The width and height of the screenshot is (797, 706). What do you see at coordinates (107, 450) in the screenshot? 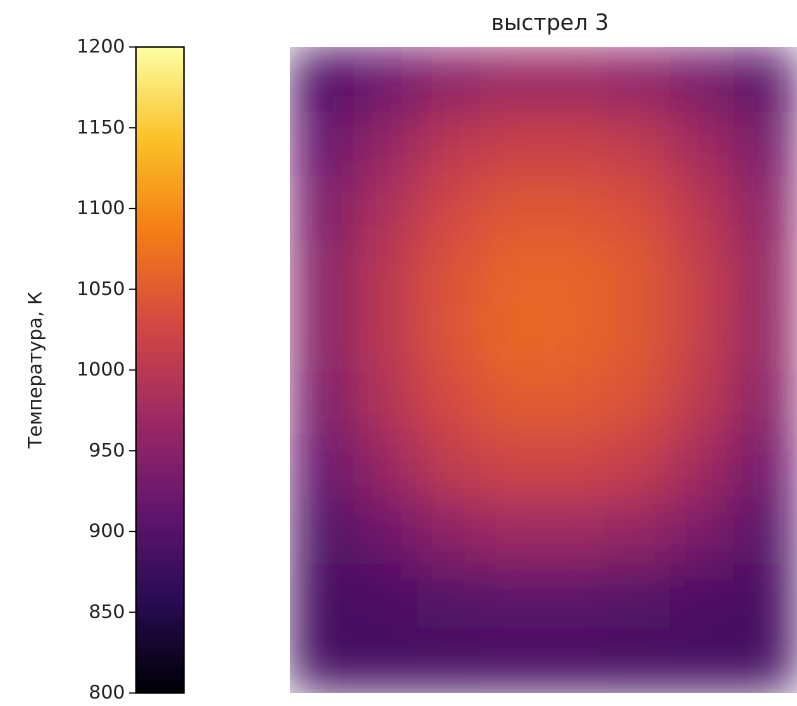
I see `tick-label: 950` at bounding box center [107, 450].